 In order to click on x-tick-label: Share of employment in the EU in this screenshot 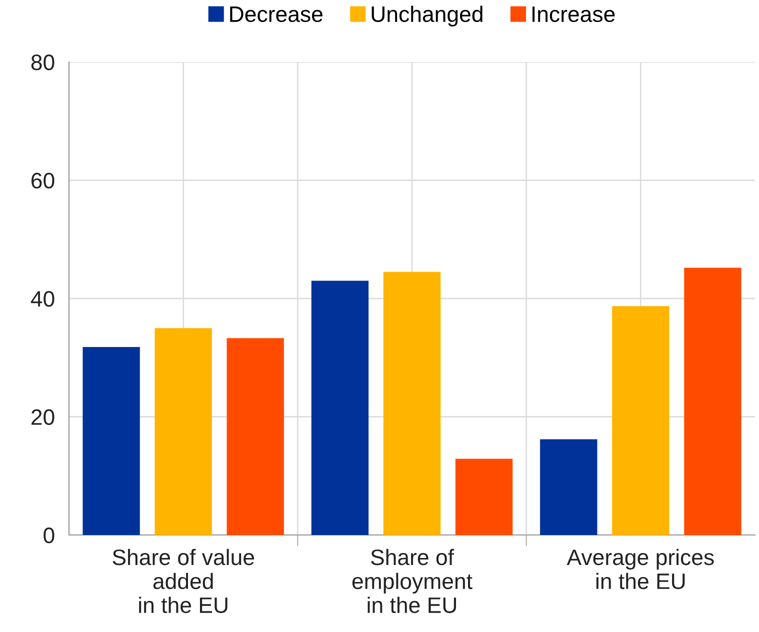, I will do `click(412, 581)`.